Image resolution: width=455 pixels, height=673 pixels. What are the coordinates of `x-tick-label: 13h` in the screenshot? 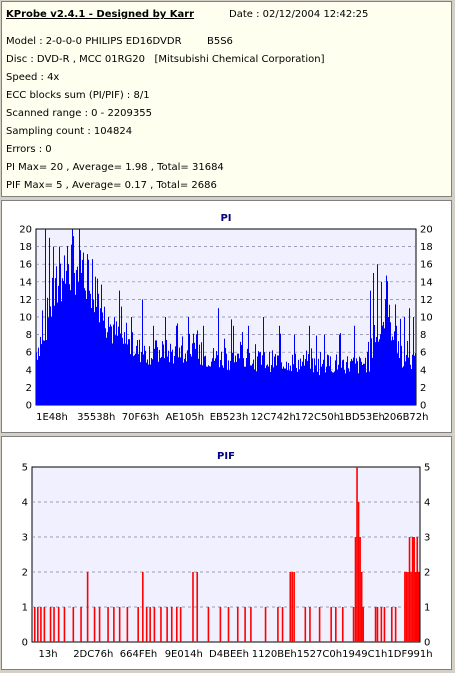 It's located at (47, 654).